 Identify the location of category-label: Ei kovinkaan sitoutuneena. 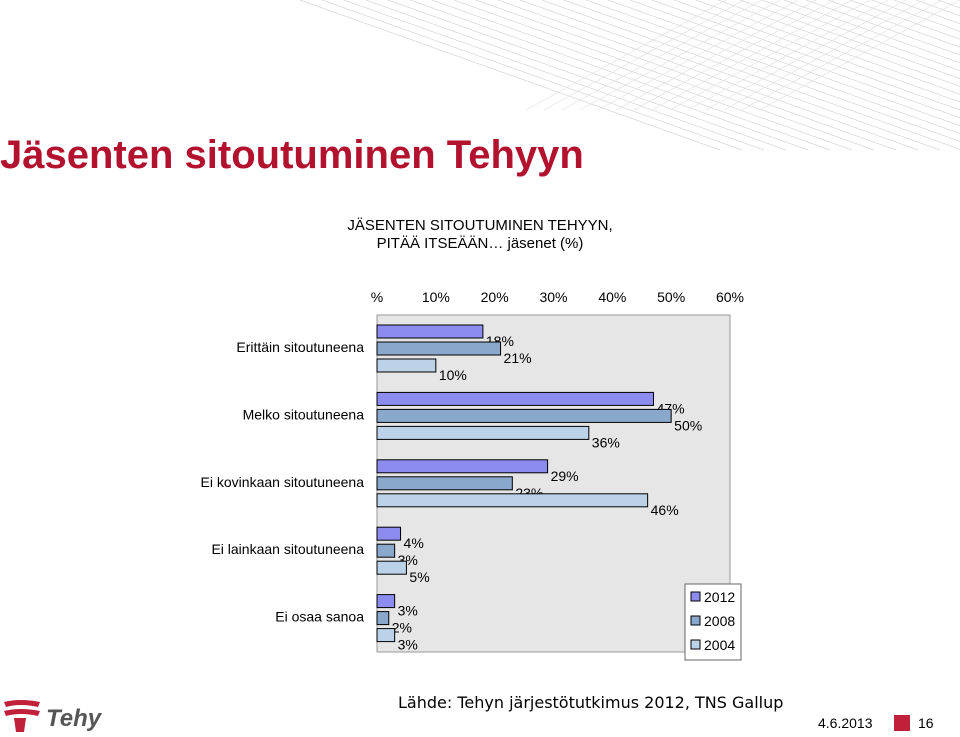
(283, 482).